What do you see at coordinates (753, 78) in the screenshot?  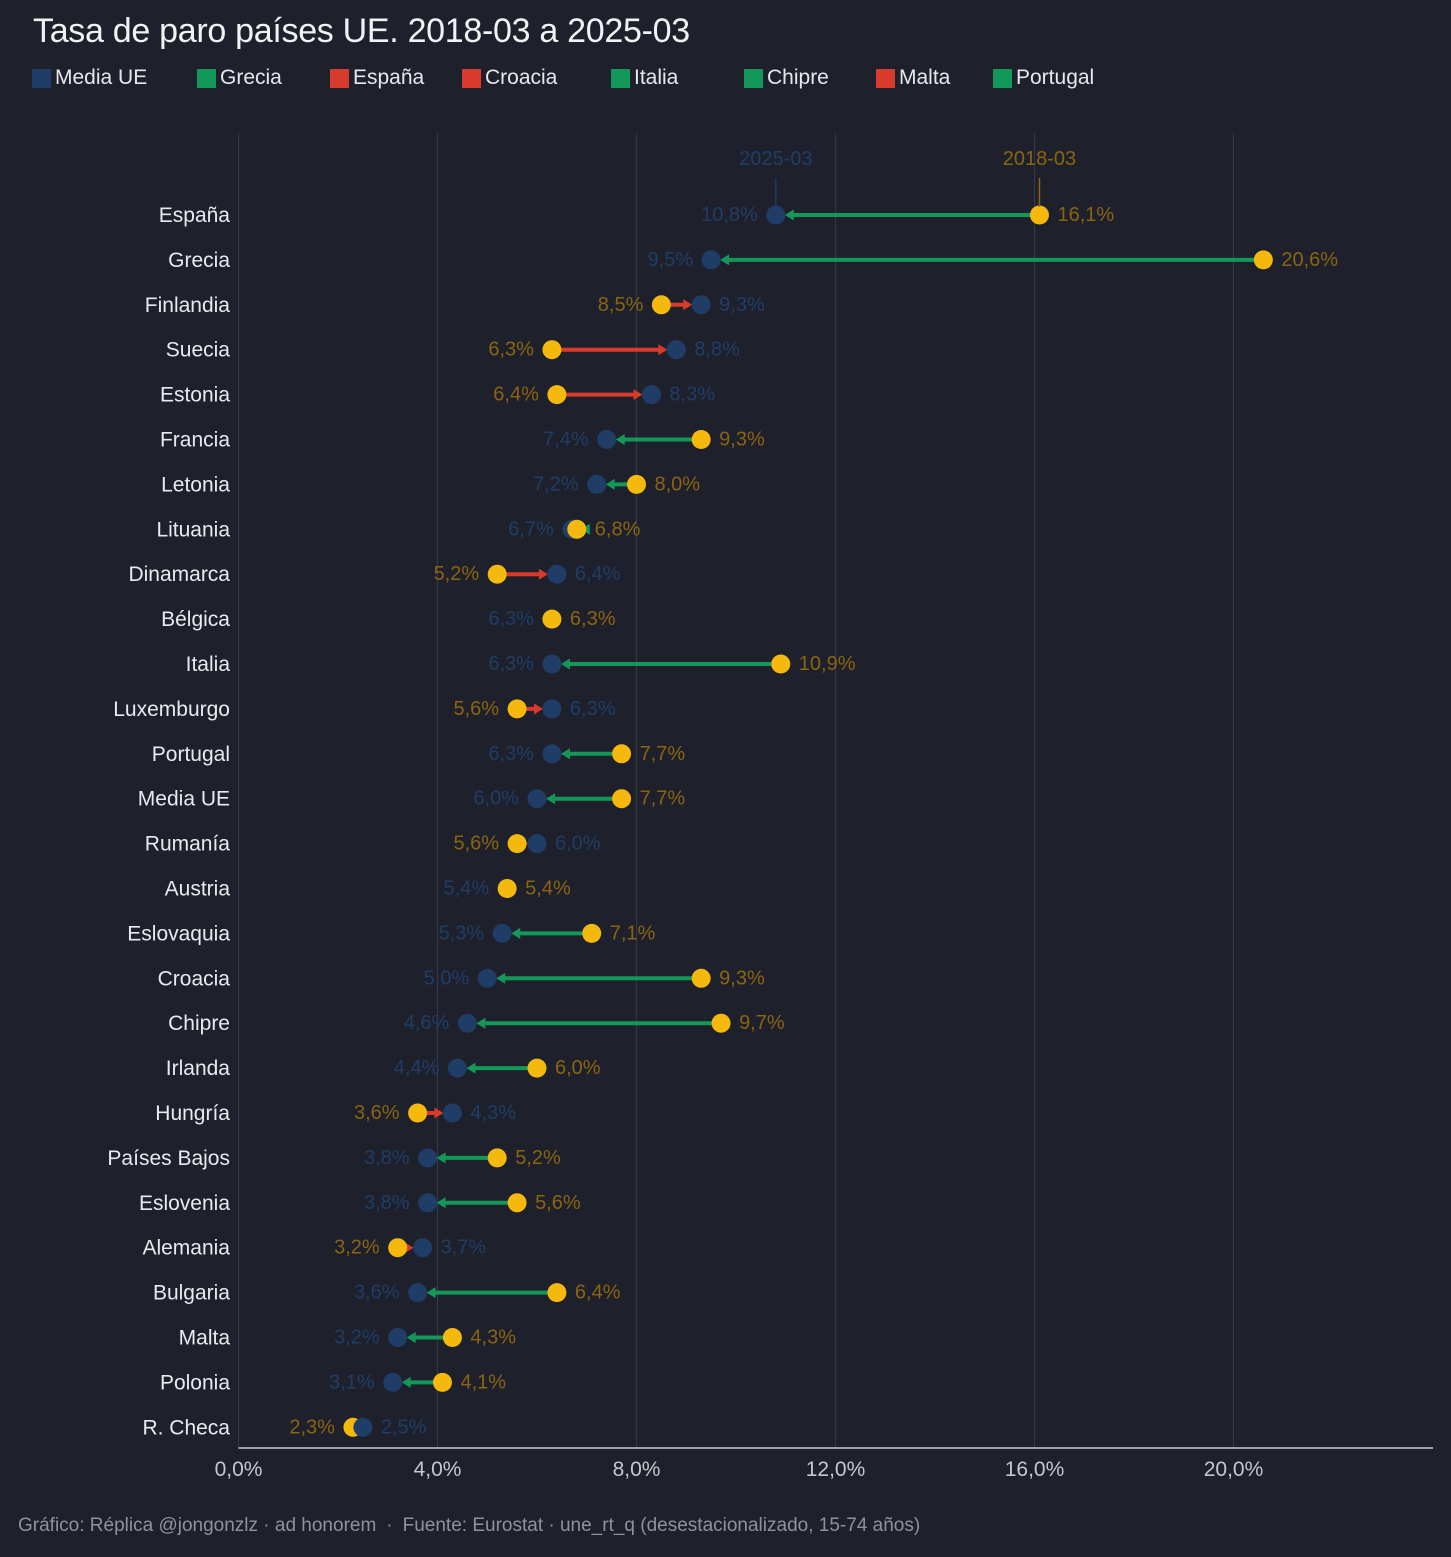 I see `legend-swatch` at bounding box center [753, 78].